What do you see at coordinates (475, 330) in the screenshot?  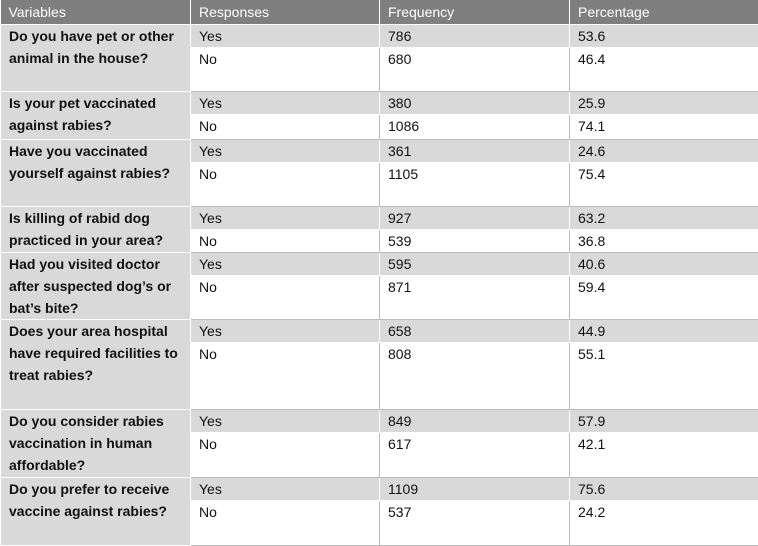 I see `frequency-cell: 658` at bounding box center [475, 330].